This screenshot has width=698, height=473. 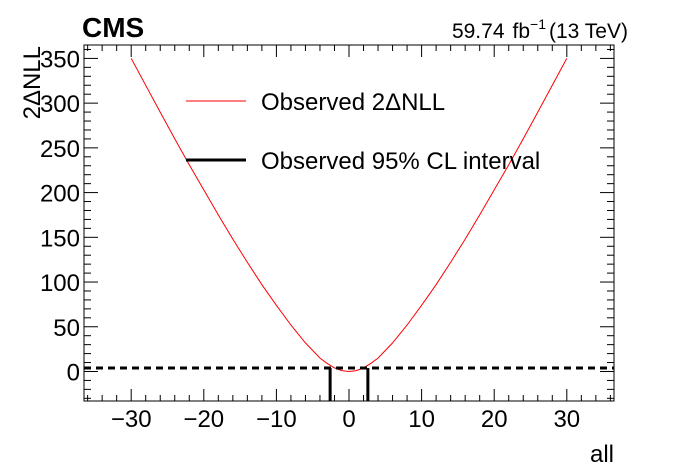 I want to click on experiment-label: CMS, so click(x=113, y=27).